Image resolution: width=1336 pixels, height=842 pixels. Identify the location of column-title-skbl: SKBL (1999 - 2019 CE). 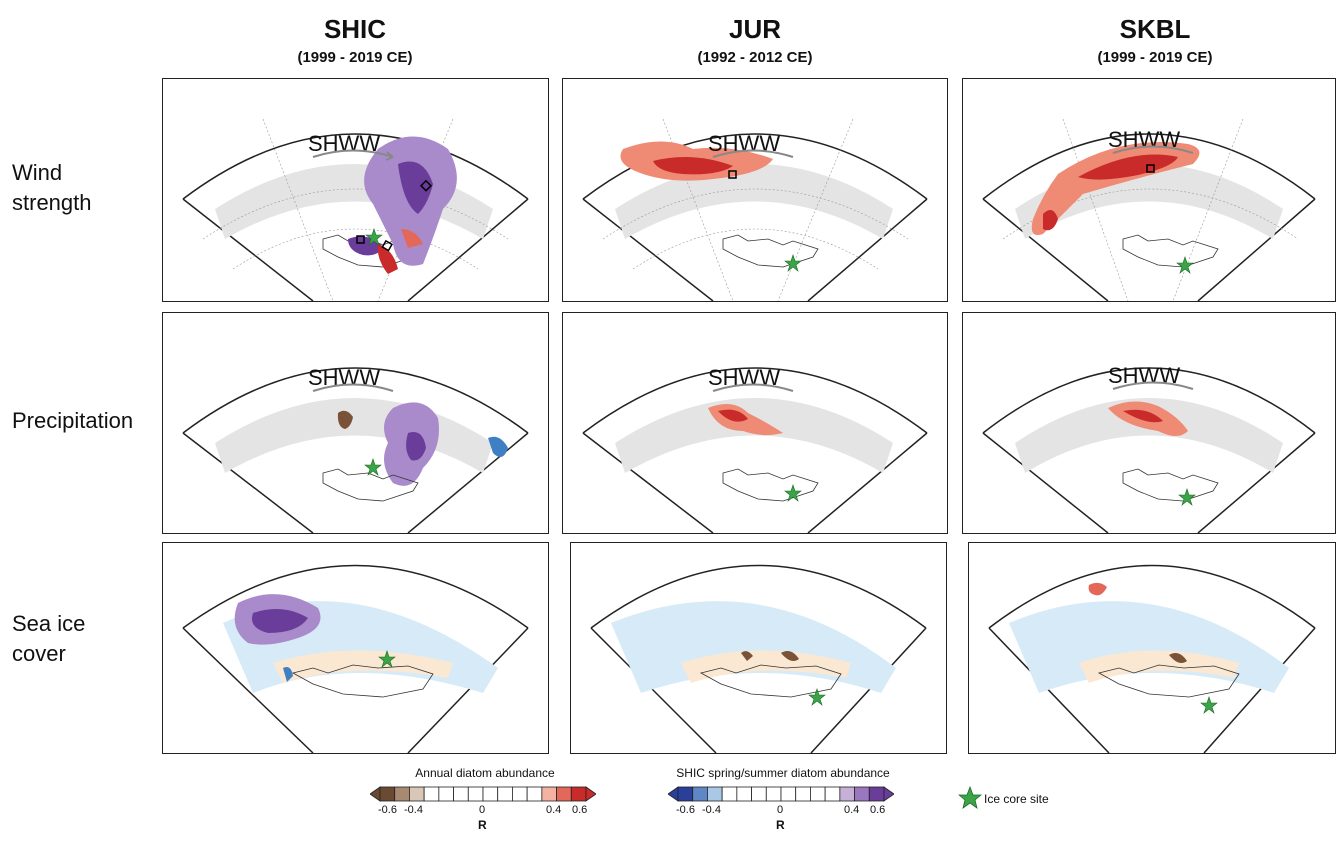
(1155, 40).